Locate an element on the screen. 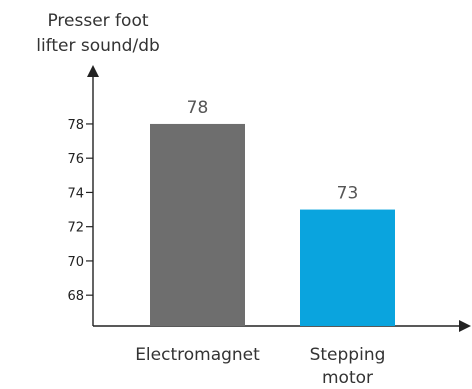 The height and width of the screenshot is (389, 472). y-tick-label: 76 is located at coordinates (75, 159).